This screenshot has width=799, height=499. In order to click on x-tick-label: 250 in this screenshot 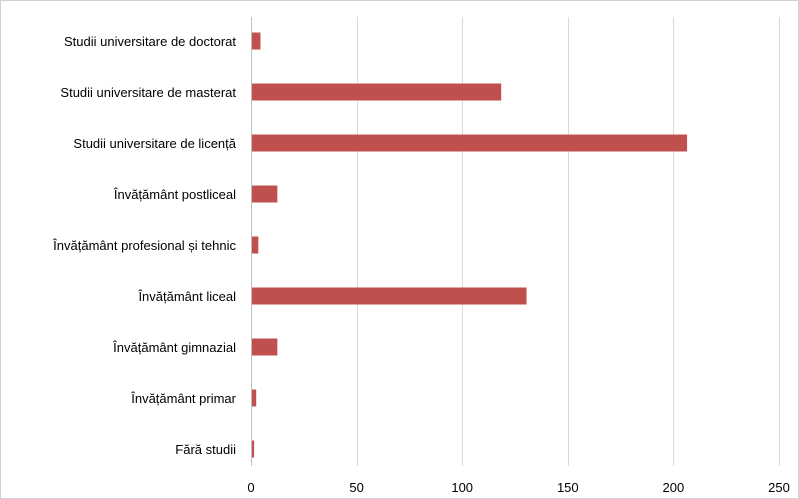, I will do `click(779, 487)`.